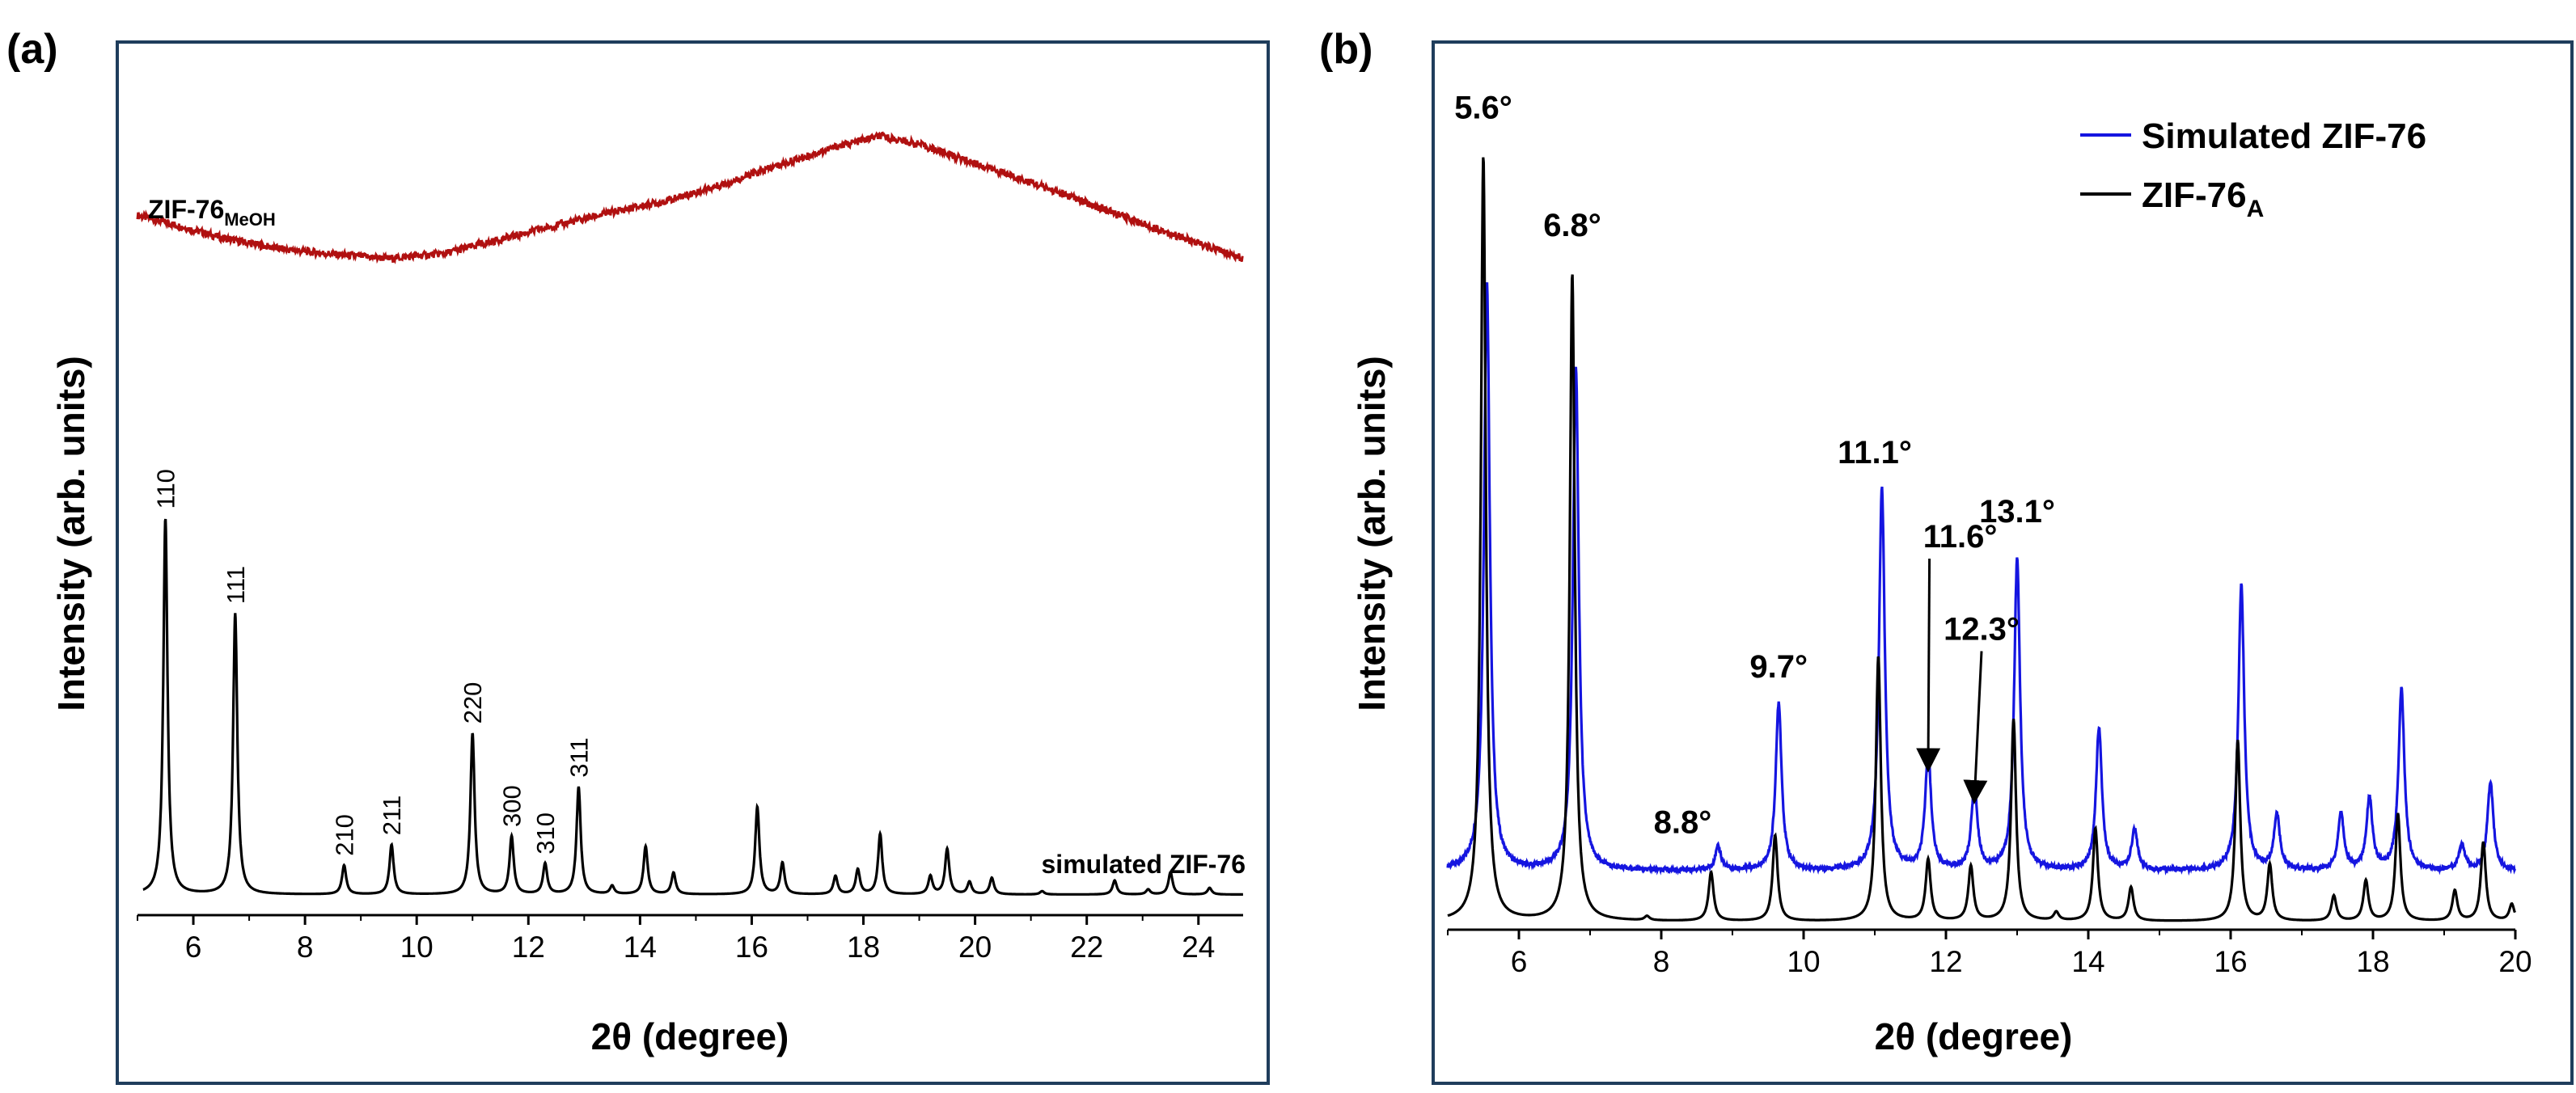 The image size is (2576, 1093). Describe the element at coordinates (344, 835) in the screenshot. I see `hkl-label: 210` at that location.